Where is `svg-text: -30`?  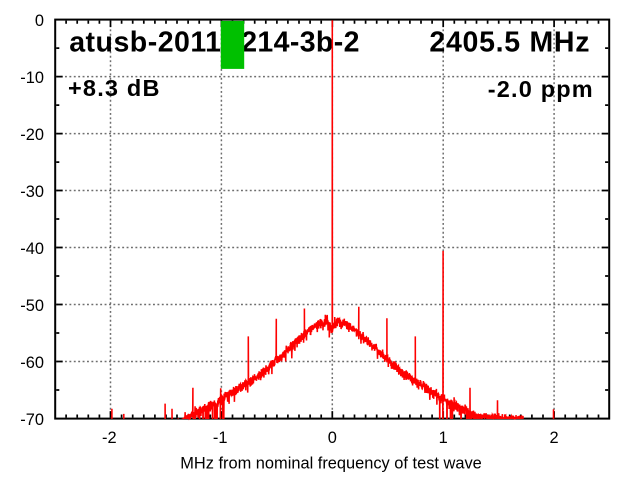 svg-text: -30 is located at coordinates (32, 192).